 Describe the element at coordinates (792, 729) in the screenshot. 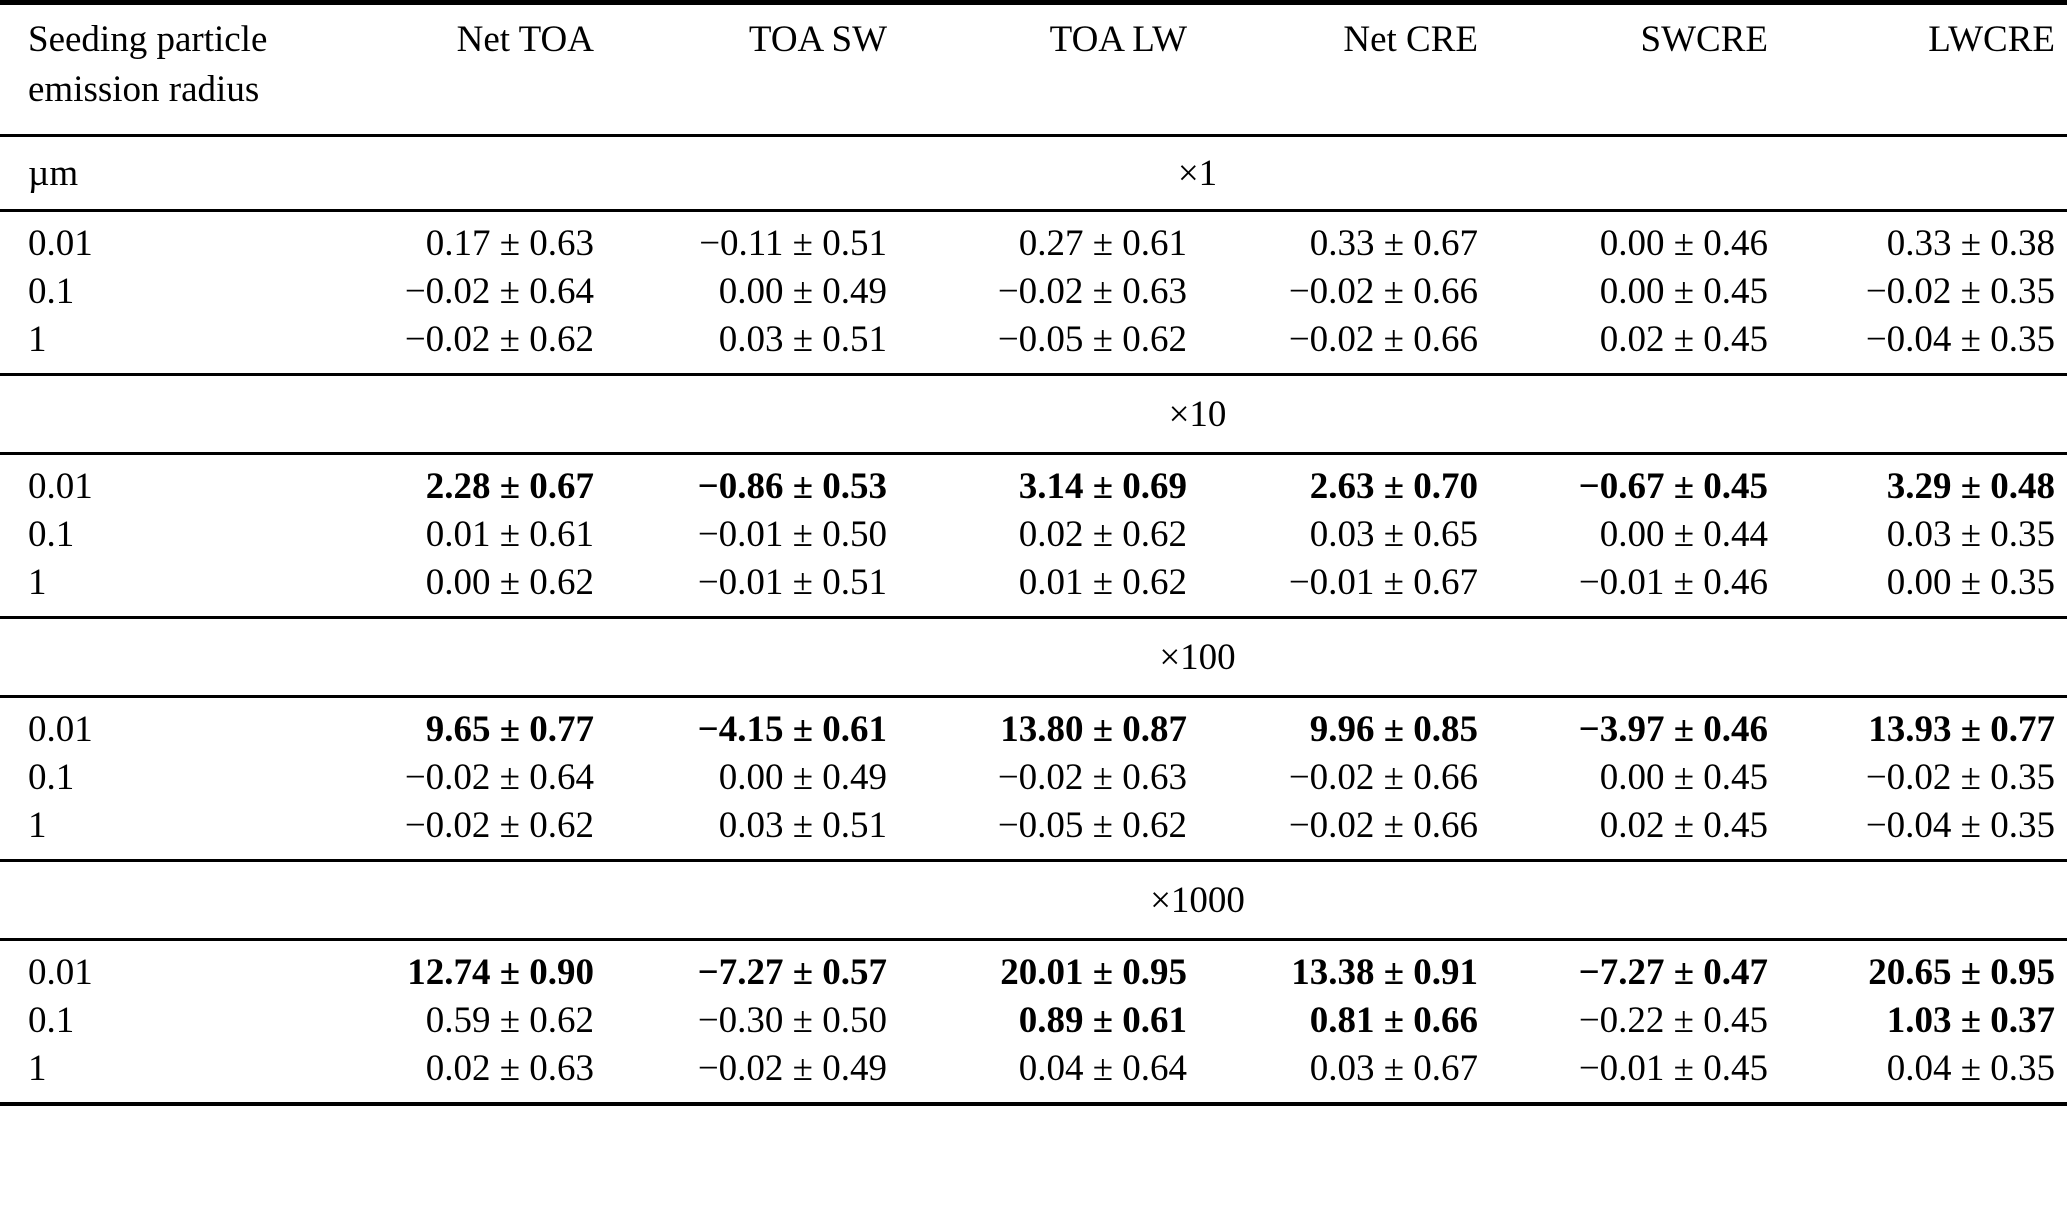

I see `table-cell: −4.15 ± 0.61` at that location.